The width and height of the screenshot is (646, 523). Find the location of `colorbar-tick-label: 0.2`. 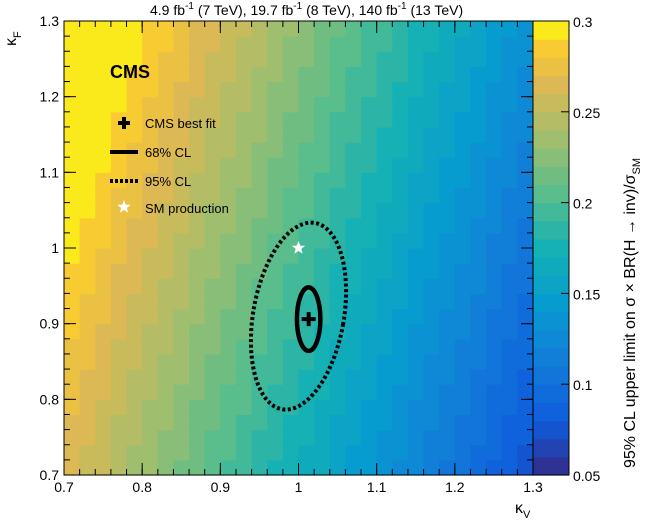

colorbar-tick-label: 0.2 is located at coordinates (583, 204).